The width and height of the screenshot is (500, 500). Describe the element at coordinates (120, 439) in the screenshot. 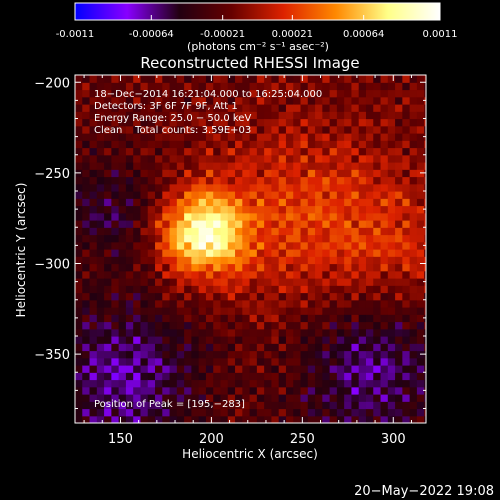

I see `x-tick-label: 150` at that location.